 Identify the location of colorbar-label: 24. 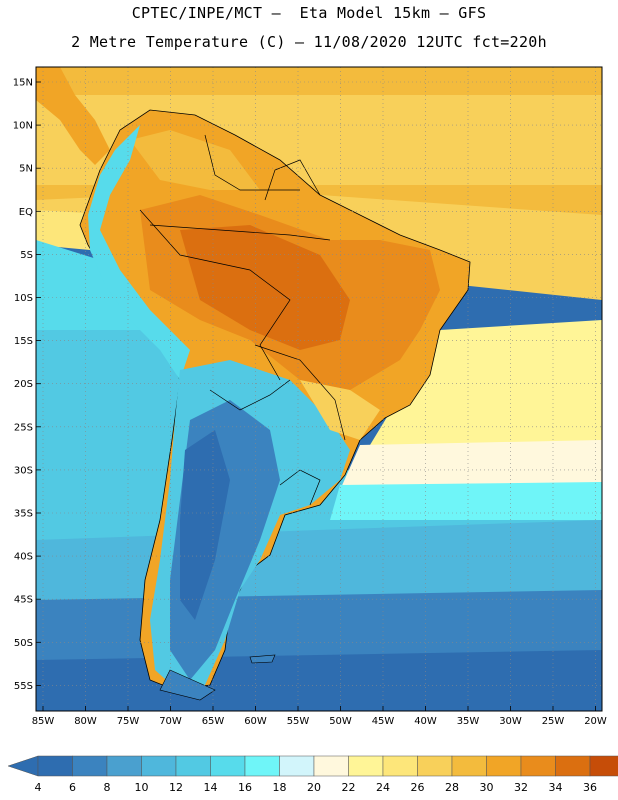
(383, 787).